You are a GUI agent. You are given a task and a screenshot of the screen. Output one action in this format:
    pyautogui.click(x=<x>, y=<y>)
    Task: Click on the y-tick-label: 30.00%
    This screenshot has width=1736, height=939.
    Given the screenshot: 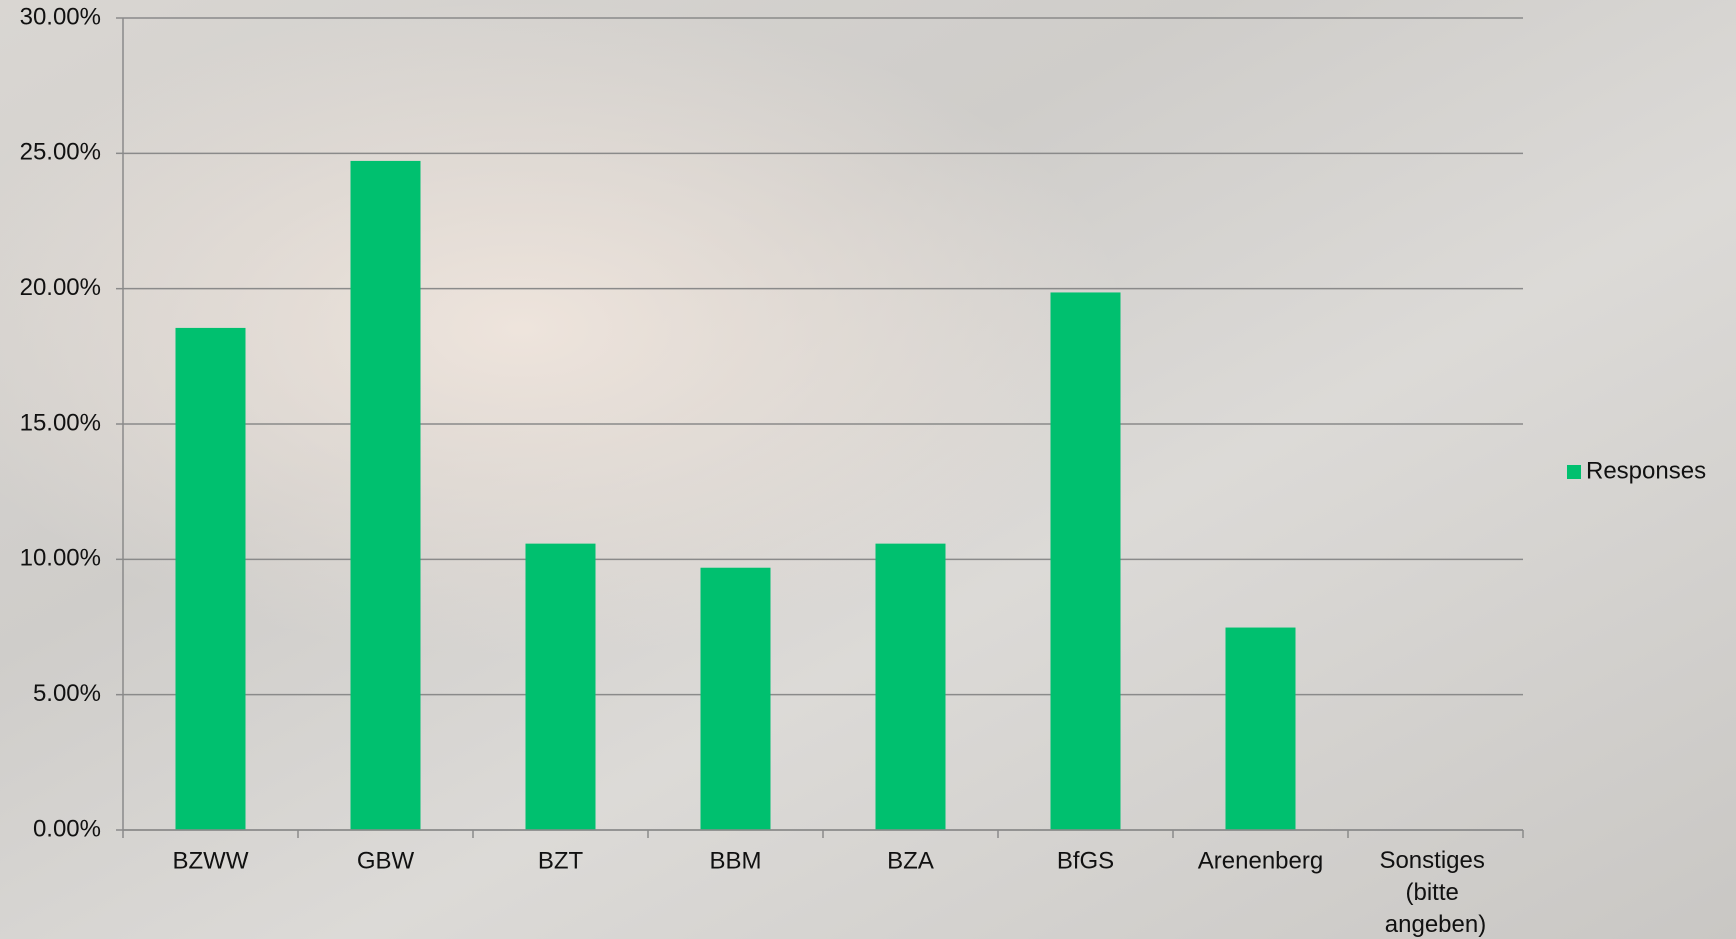 What is the action you would take?
    pyautogui.click(x=60, y=16)
    